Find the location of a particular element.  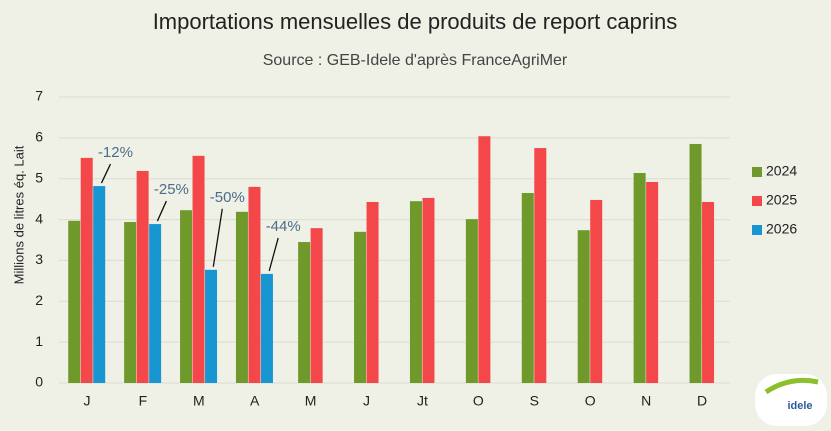

logo-text: idele is located at coordinates (799, 406).